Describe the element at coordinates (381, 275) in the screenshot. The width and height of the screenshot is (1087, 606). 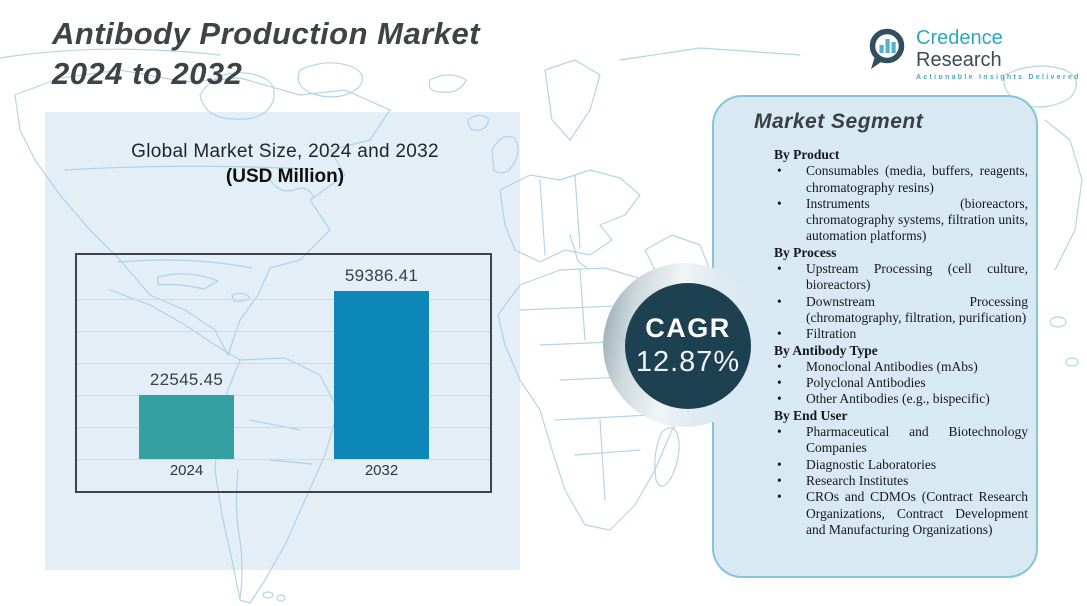
I see `bar-value-label: 59386.41` at that location.